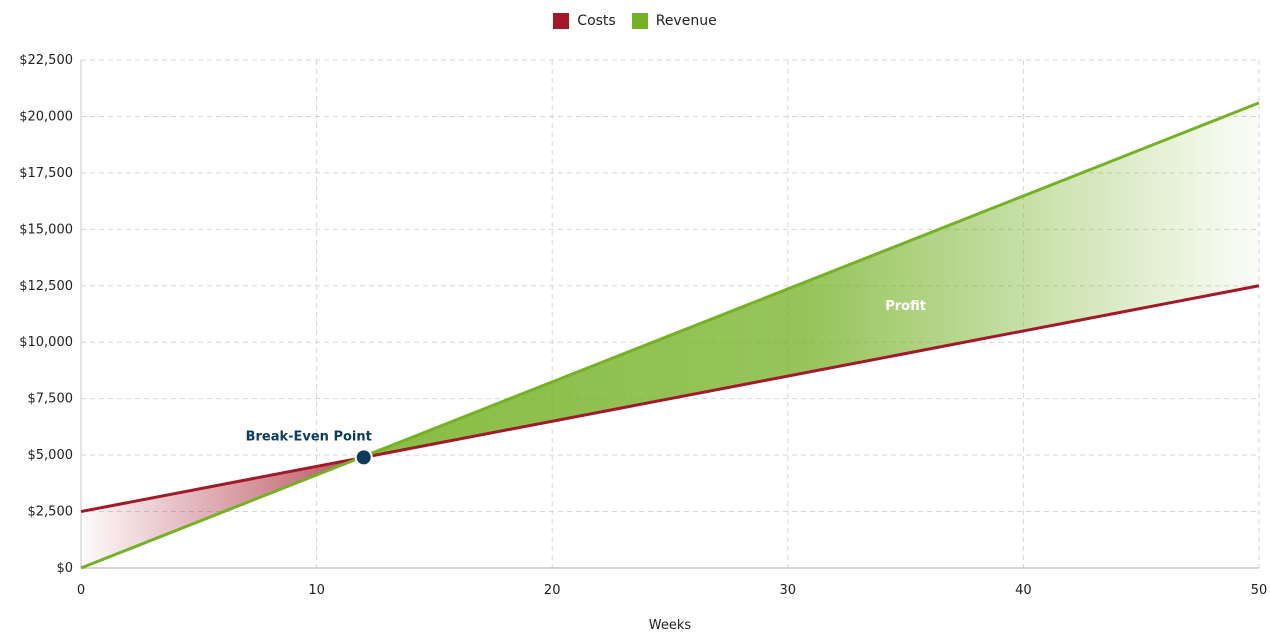  What do you see at coordinates (788, 590) in the screenshot?
I see `x-tick-label: 30` at bounding box center [788, 590].